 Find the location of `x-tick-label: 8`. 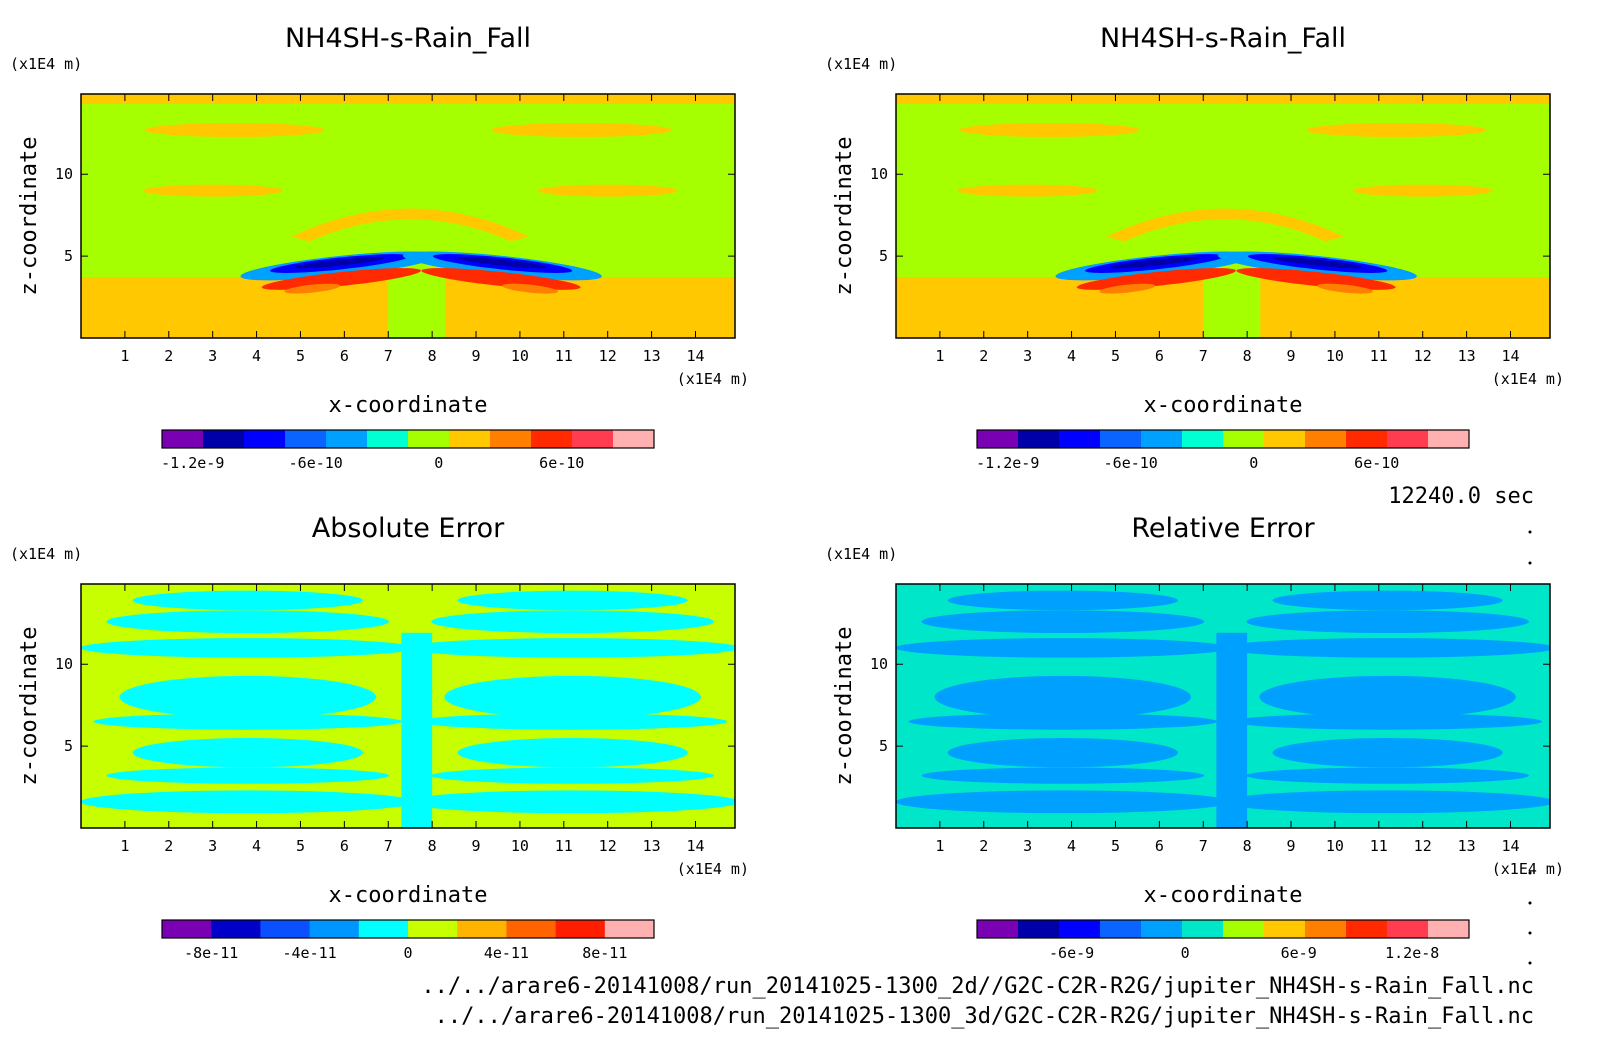

x-tick-label: 8 is located at coordinates (432, 356).